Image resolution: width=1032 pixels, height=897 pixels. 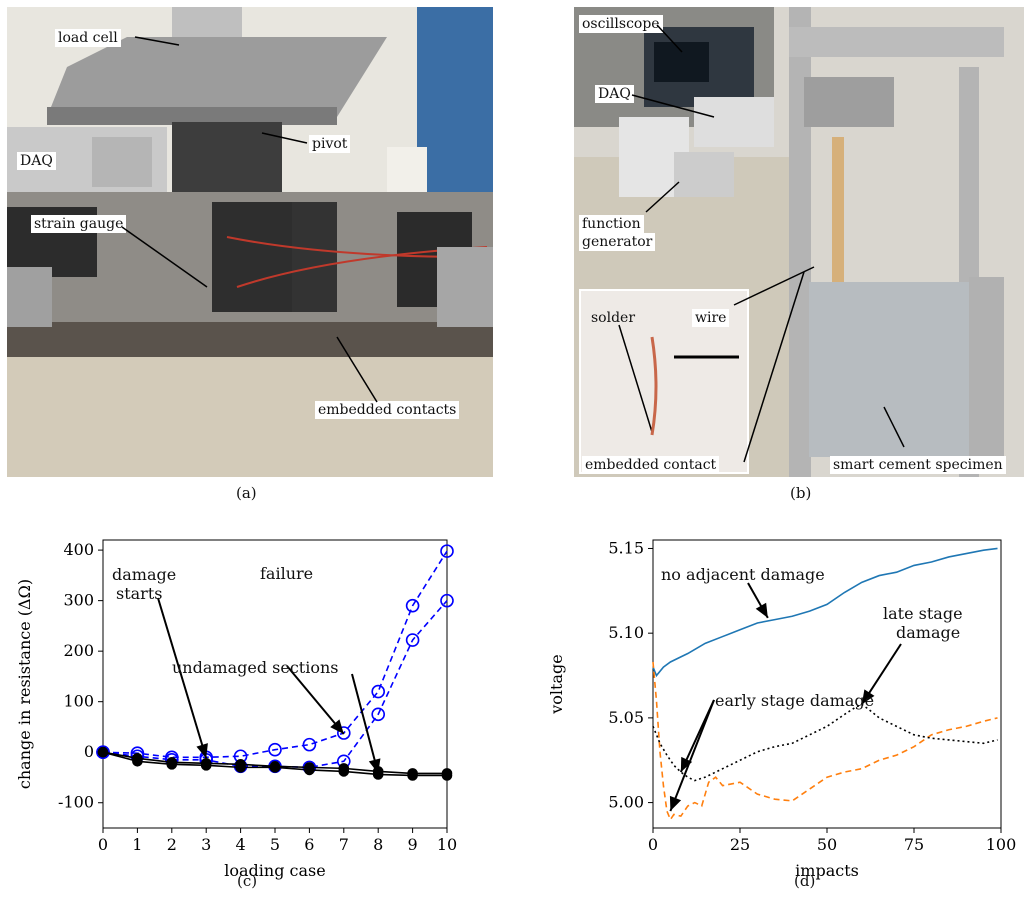 What do you see at coordinates (827, 870) in the screenshot?
I see `x-axis-label: impacts` at bounding box center [827, 870].